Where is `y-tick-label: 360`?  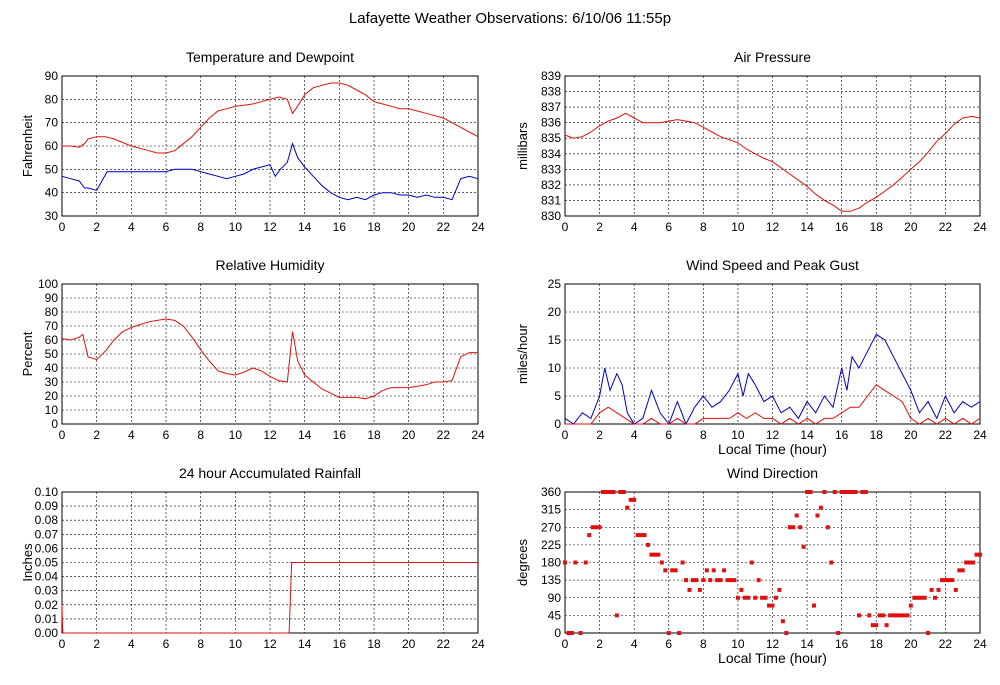 y-tick-label: 360 is located at coordinates (551, 492).